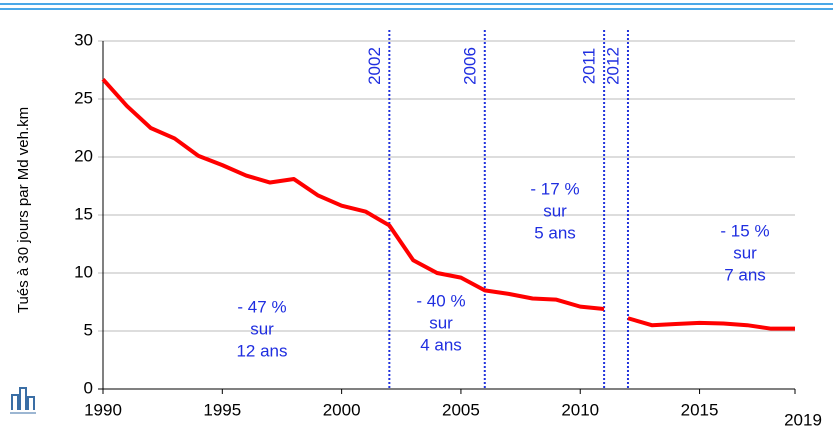  Describe the element at coordinates (83, 155) in the screenshot. I see `y-tick-label: 20` at that location.